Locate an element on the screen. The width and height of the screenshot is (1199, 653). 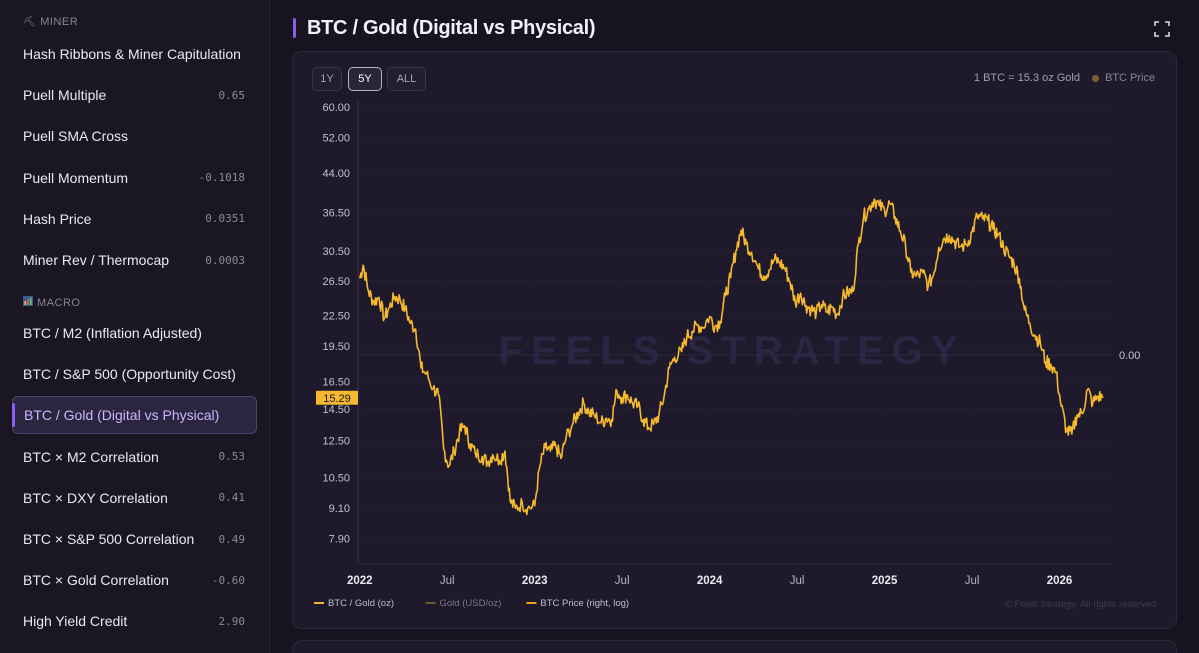
sidebar-miner-item-4: Hash Price 0.0351 is located at coordinates (134, 219).